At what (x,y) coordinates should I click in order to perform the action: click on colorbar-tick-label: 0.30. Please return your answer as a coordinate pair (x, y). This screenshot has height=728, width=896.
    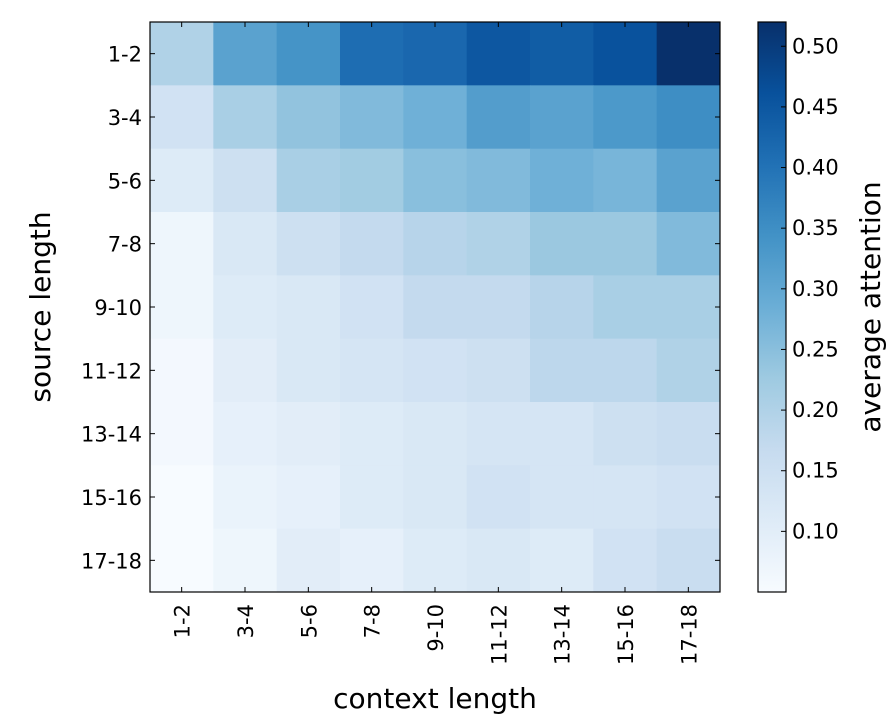
    Looking at the image, I should click on (815, 289).